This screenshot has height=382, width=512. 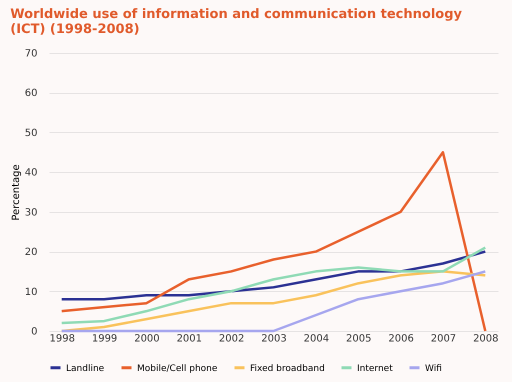 What do you see at coordinates (31, 252) in the screenshot?
I see `y-tick-label: 20` at bounding box center [31, 252].